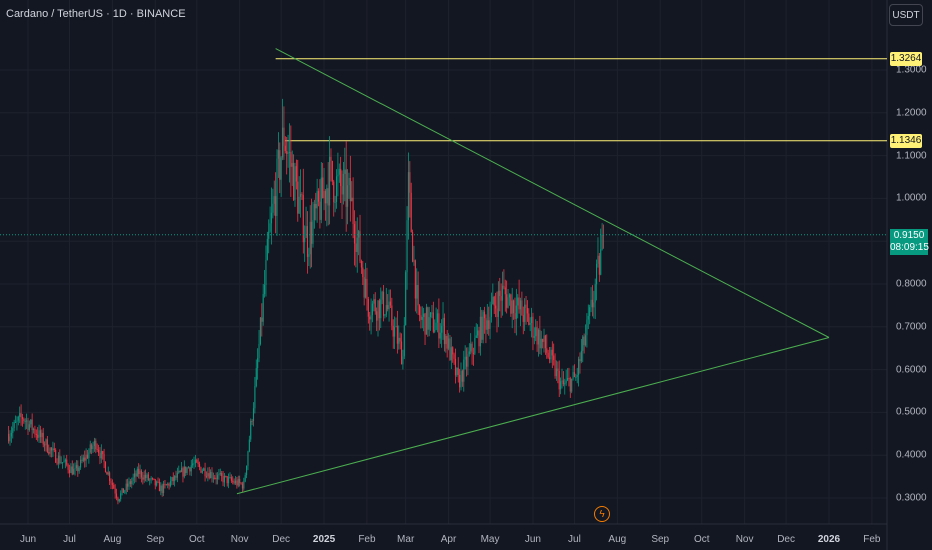 The width and height of the screenshot is (932, 550). What do you see at coordinates (490, 539) in the screenshot?
I see `time-tick-label: May` at bounding box center [490, 539].